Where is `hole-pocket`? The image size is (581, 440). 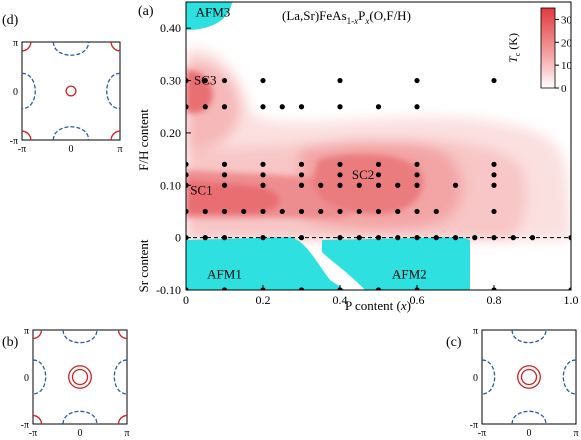
hole-pocket is located at coordinates (529, 377).